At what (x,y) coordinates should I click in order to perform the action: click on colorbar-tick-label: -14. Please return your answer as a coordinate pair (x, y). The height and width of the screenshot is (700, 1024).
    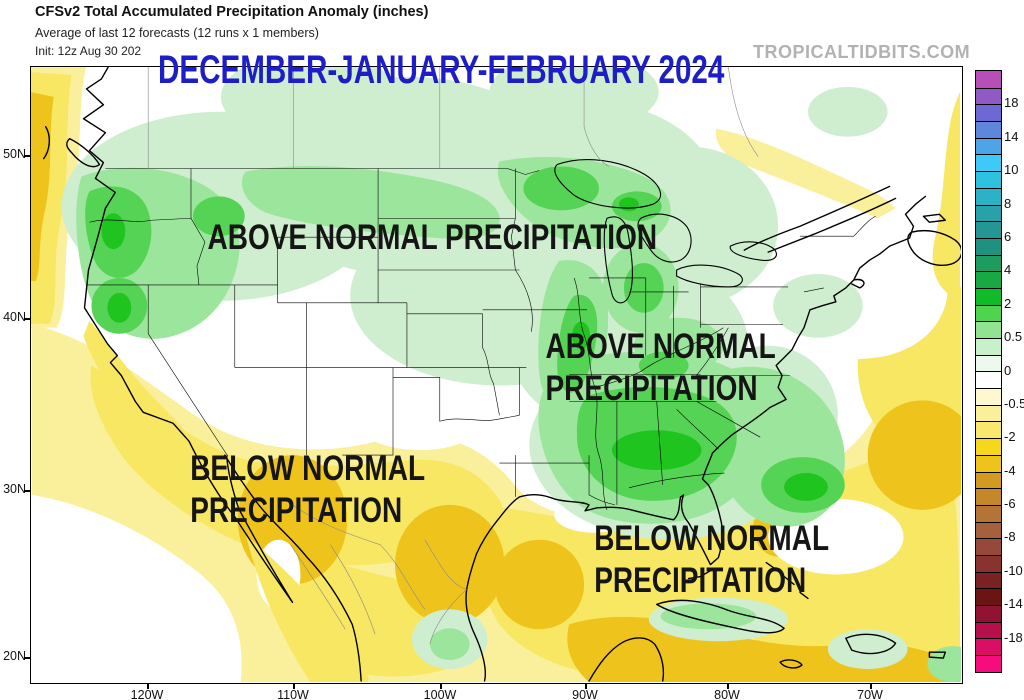
    Looking at the image, I should click on (1013, 604).